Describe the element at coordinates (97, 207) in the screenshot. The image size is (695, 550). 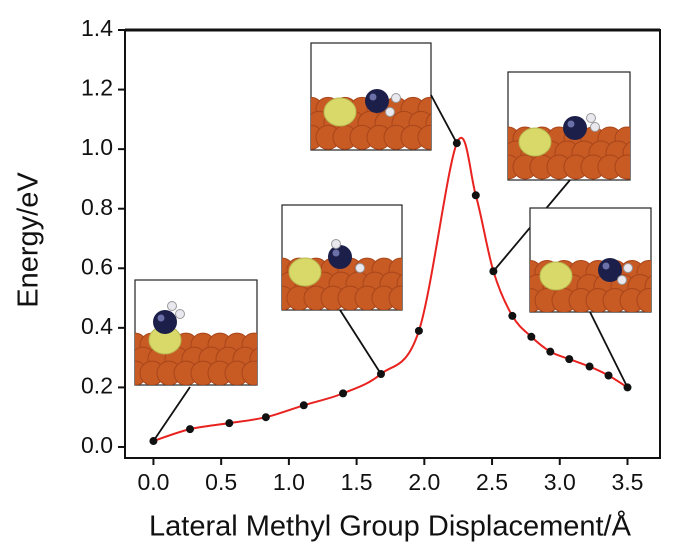
I see `y-tick-label: 0.8` at that location.